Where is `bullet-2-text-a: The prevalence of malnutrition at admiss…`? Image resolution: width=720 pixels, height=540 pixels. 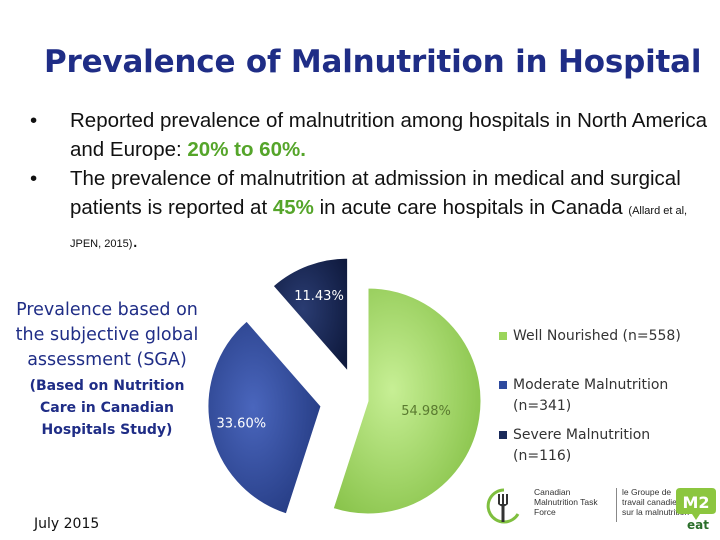
bullet-2-text-a: The prevalence of malnutrition at admiss… is located at coordinates (375, 193).